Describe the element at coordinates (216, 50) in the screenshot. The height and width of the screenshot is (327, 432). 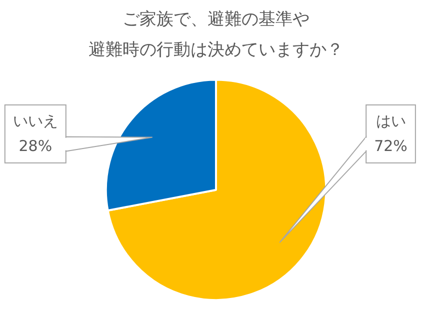
I see `chart-subtitle: 避難時の行動は決めていますか？` at that location.